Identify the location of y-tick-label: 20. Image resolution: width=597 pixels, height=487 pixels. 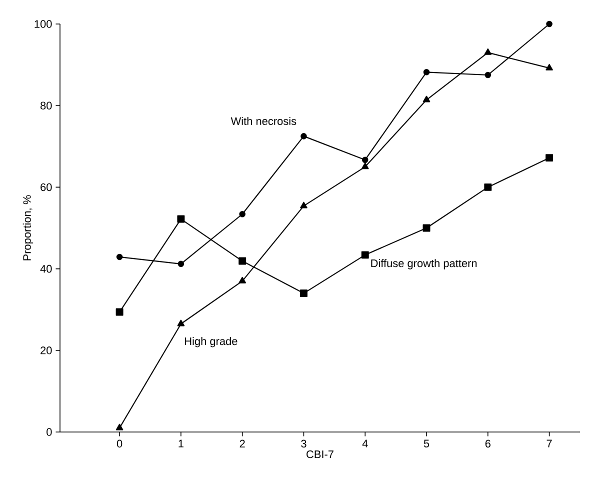
(46, 350).